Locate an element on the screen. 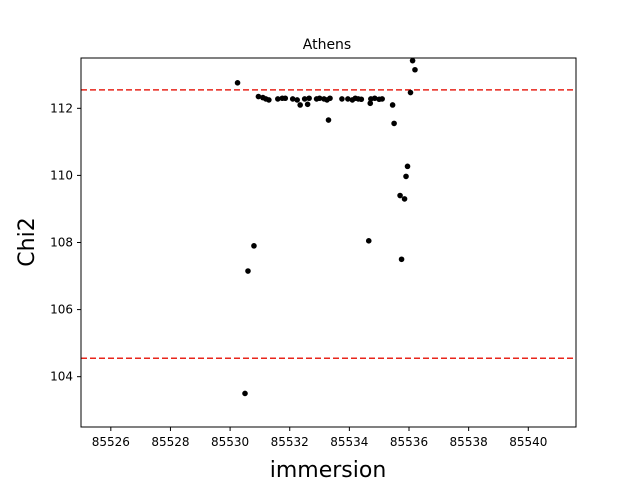 The image size is (640, 480). y-axis-ticks: 104 106 108 110 112 is located at coordinates (65, 242).